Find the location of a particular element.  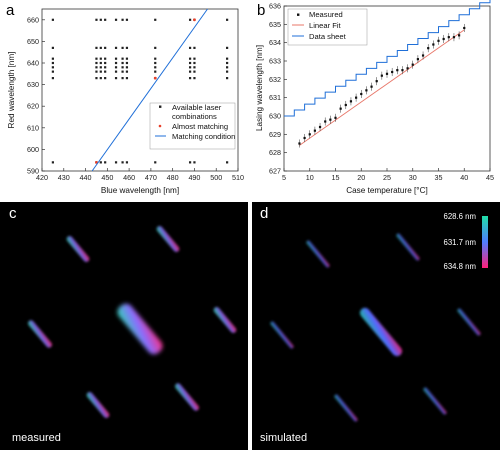

panel-a-label: a is located at coordinates (10, 10).